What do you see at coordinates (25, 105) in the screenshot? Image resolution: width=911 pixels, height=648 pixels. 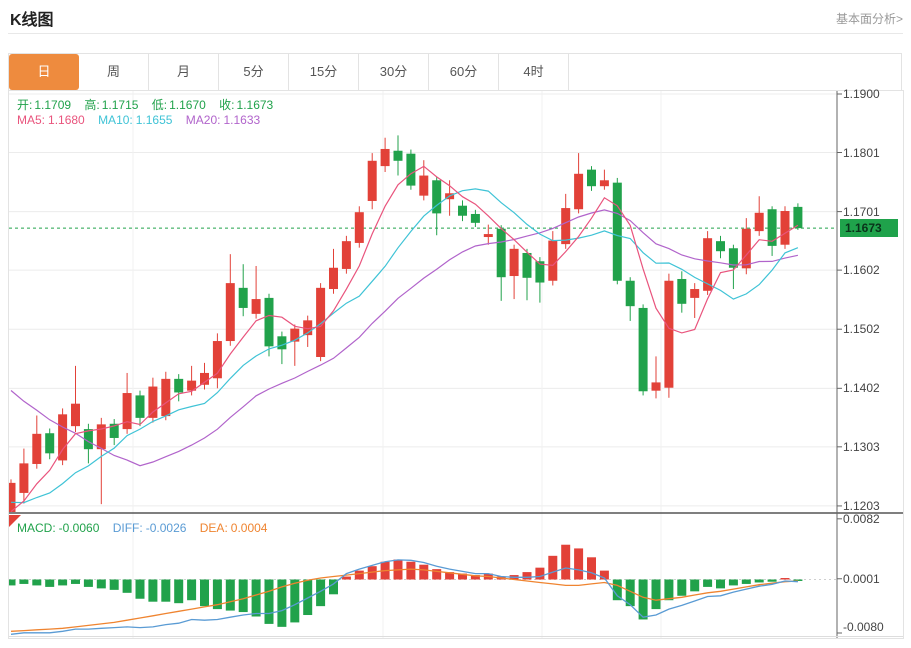 I see `open-label: 开:` at bounding box center [25, 105].